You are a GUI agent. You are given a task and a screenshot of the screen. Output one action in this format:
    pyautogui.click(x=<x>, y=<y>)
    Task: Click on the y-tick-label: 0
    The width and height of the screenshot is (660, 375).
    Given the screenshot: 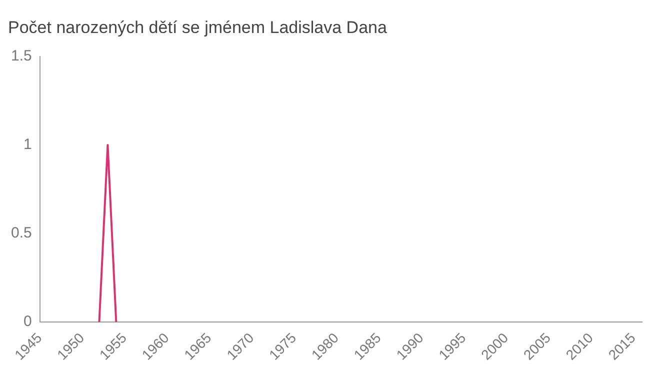 What is the action you would take?
    pyautogui.click(x=28, y=321)
    